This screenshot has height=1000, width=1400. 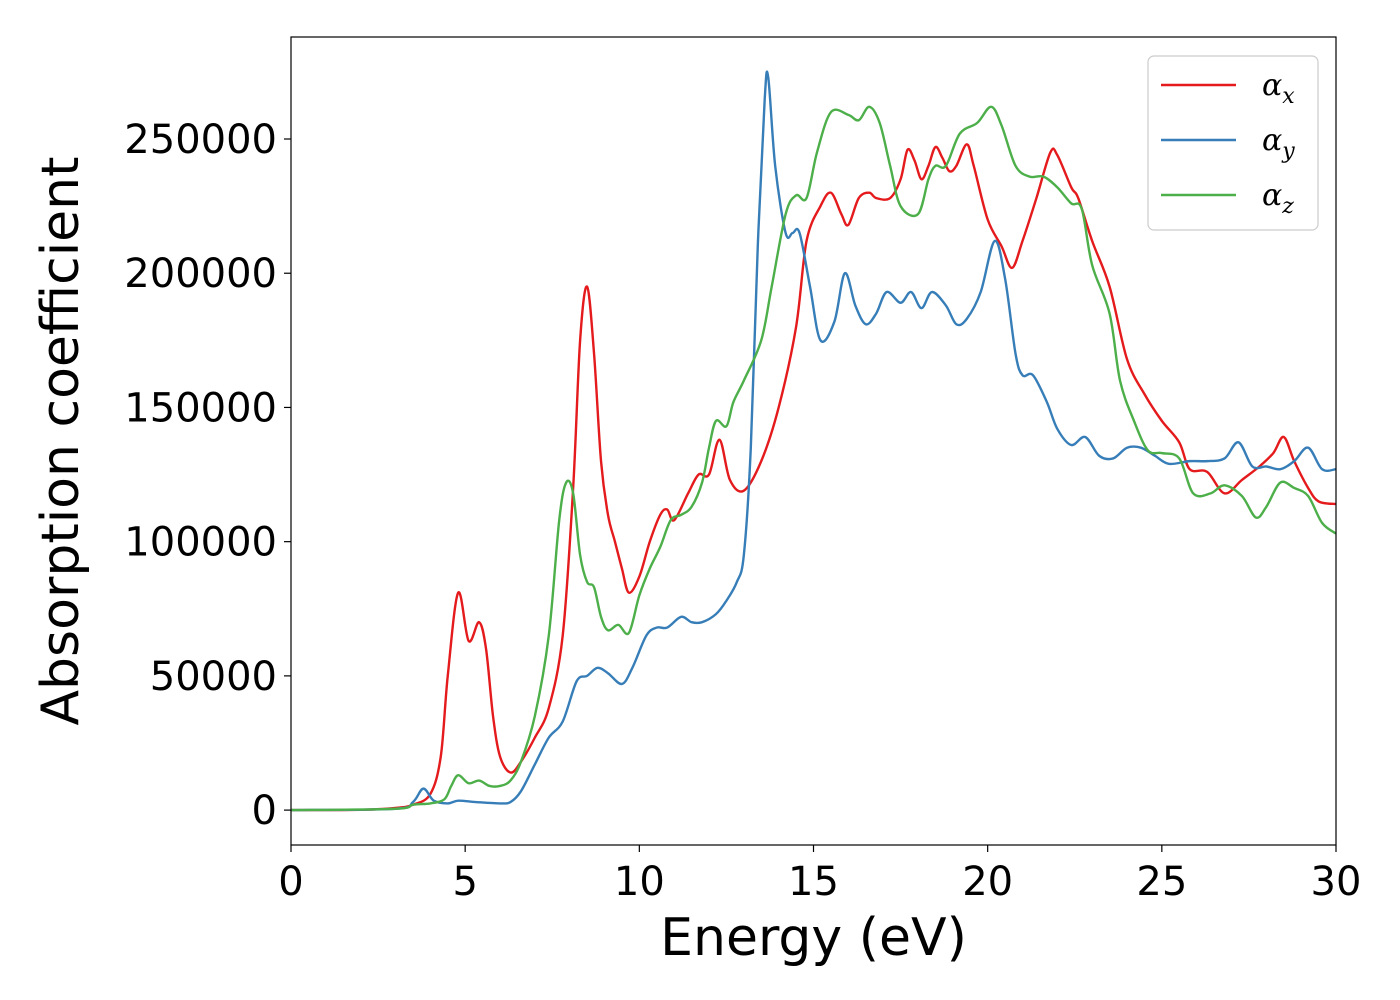 I want to click on legend-entry-z: αz, so click(x=1278, y=198).